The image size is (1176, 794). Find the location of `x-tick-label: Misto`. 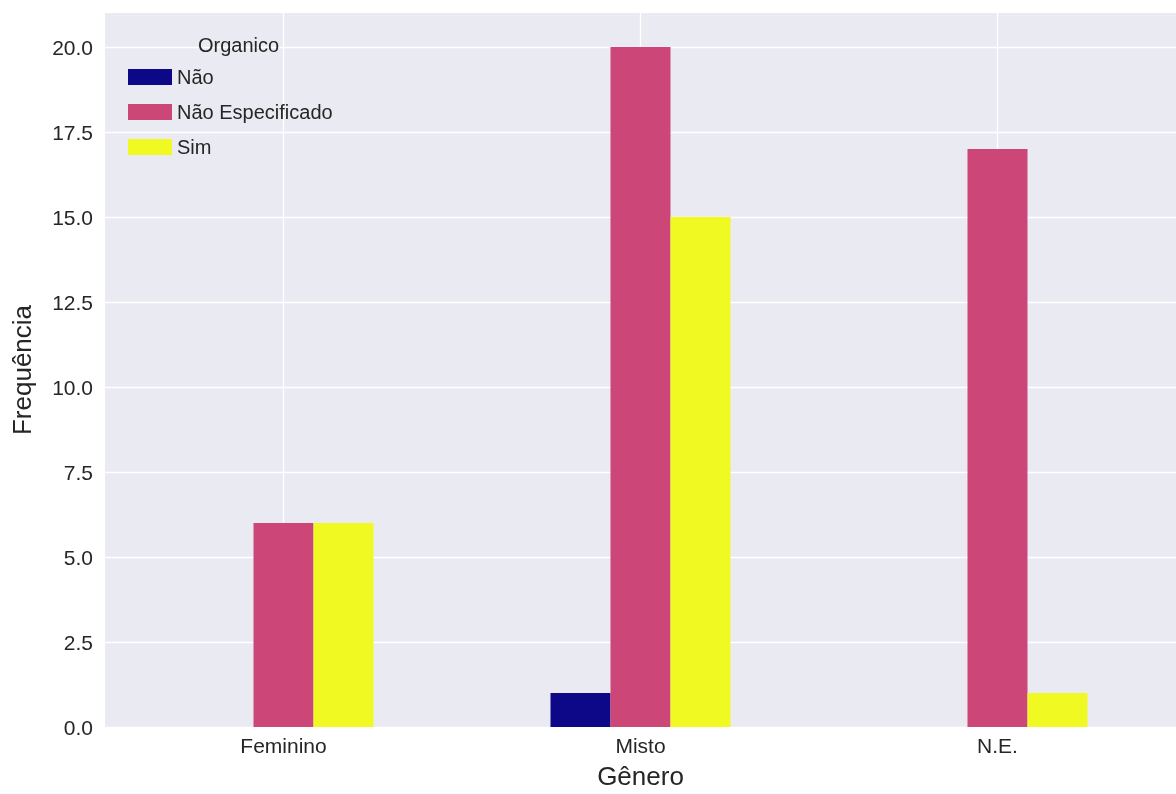

x-tick-label: Misto is located at coordinates (640, 745).